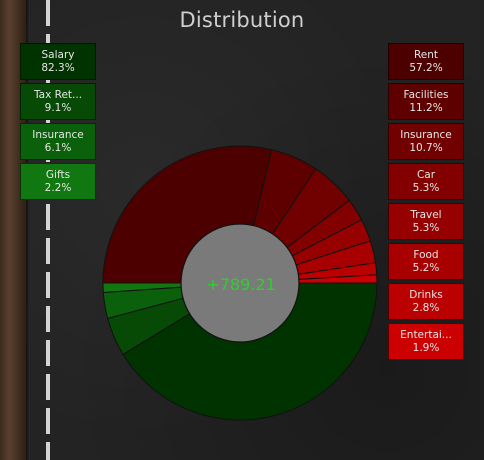 The image size is (484, 460). I want to click on legend-item-facilities: Facilities 11.2%, so click(426, 101).